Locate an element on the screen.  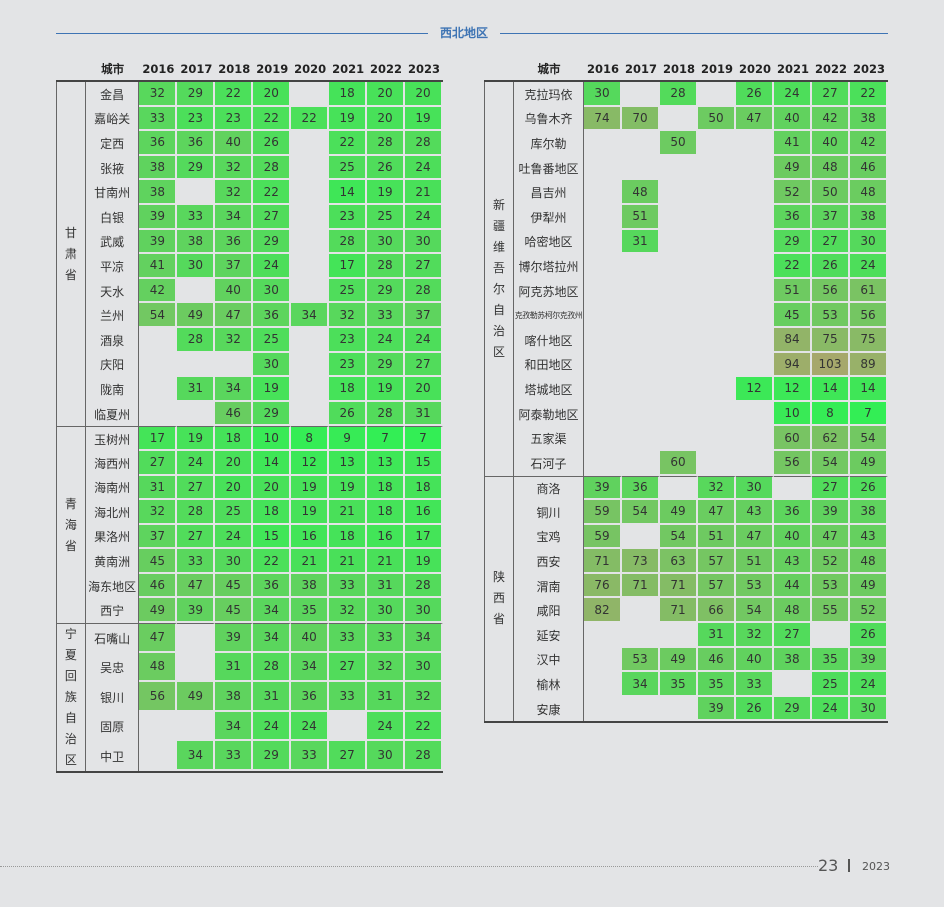
city-name: 西宁 is located at coordinates (113, 611).